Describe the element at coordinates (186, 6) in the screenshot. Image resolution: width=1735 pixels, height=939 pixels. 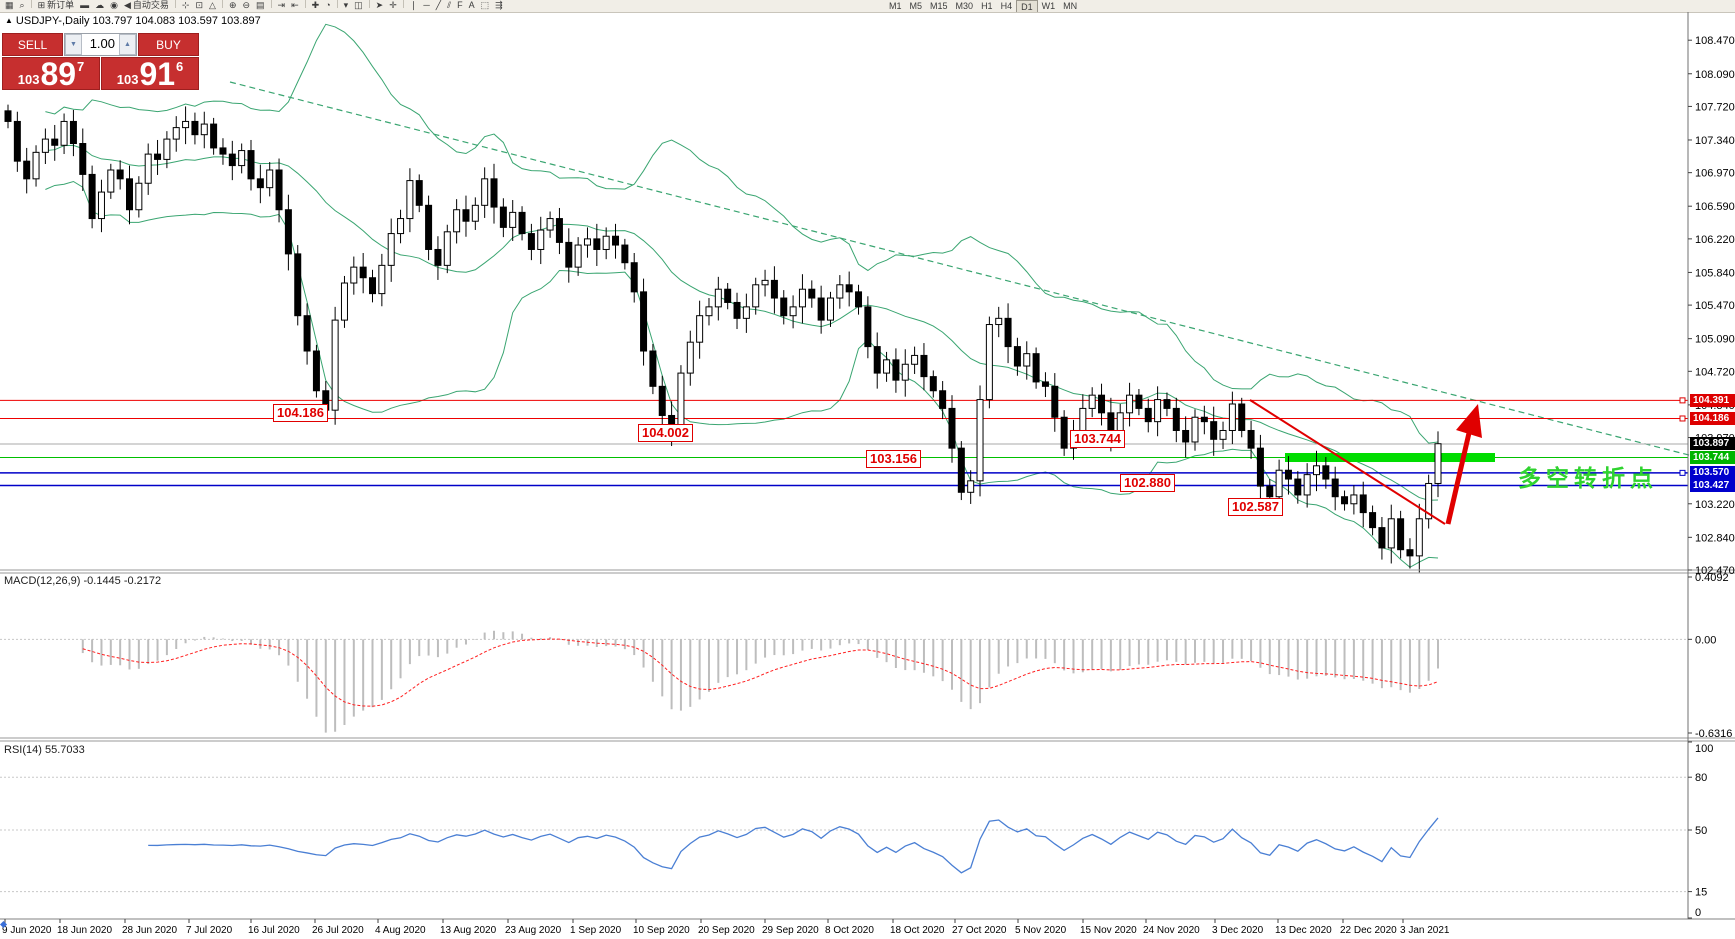
I see `crosshair-window-icon: ⊹` at that location.